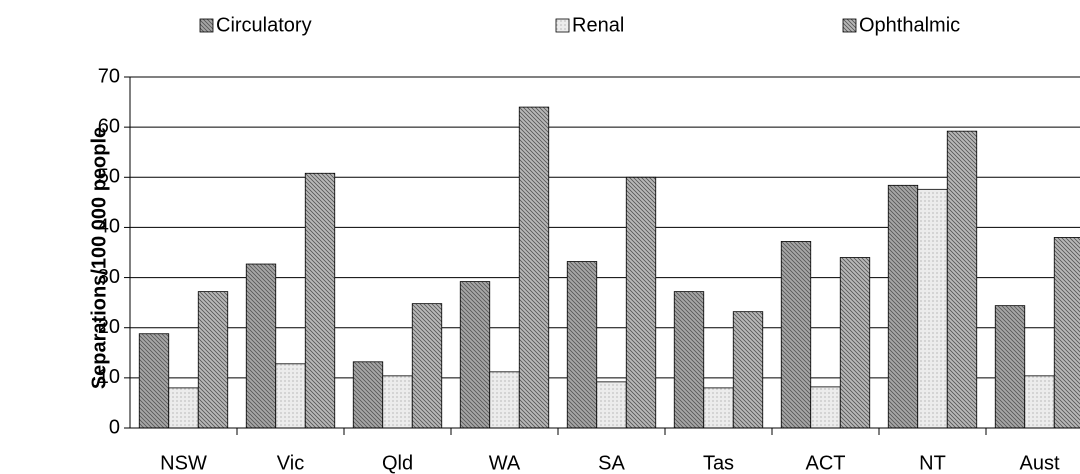 Image resolution: width=1080 pixels, height=474 pixels. What do you see at coordinates (932, 463) in the screenshot?
I see `x-tick-label: NT` at bounding box center [932, 463].